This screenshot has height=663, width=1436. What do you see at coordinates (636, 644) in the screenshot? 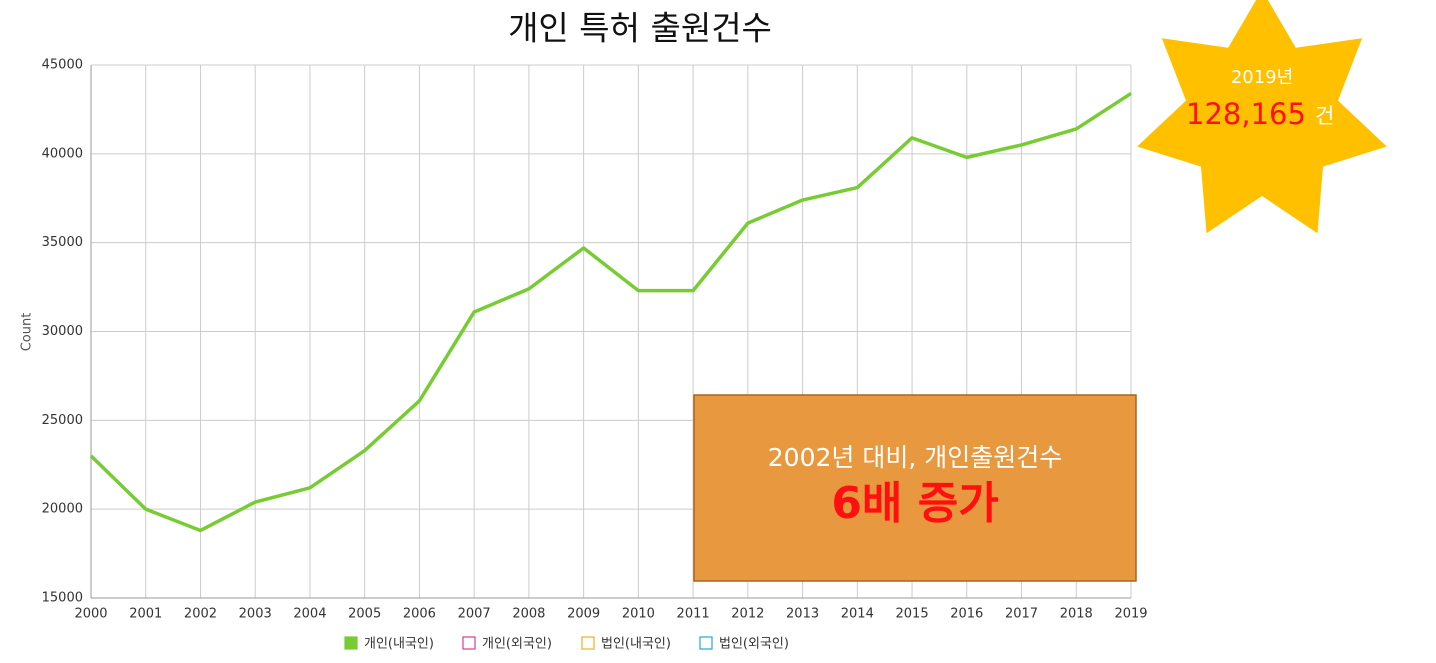
I see `legend-label: 법인(내국인)` at bounding box center [636, 644].